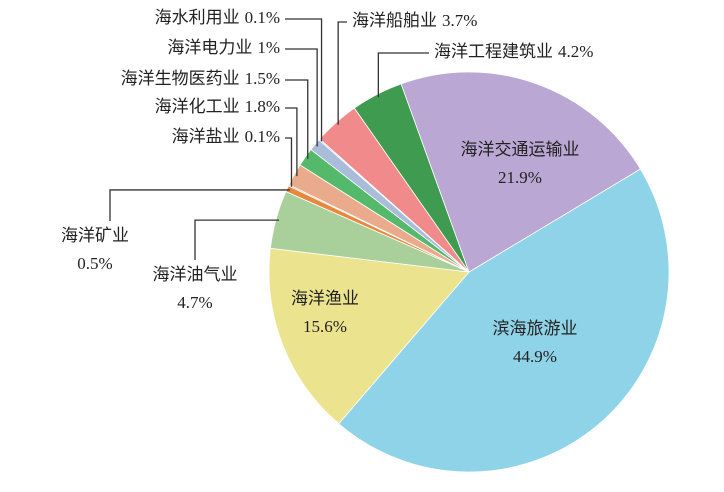 This screenshot has height=492, width=724. I want to click on slice-label: 海洋生物医药业 1.5%, so click(200, 78).